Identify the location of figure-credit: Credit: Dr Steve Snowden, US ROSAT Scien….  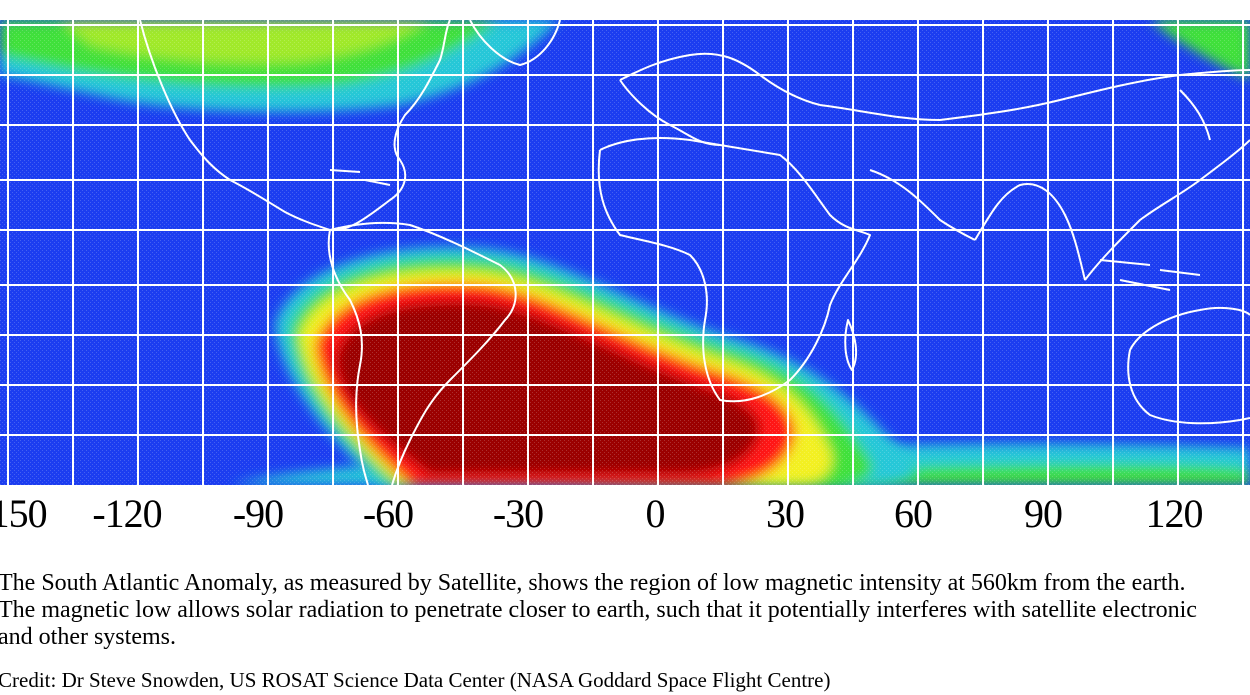
(415, 680).